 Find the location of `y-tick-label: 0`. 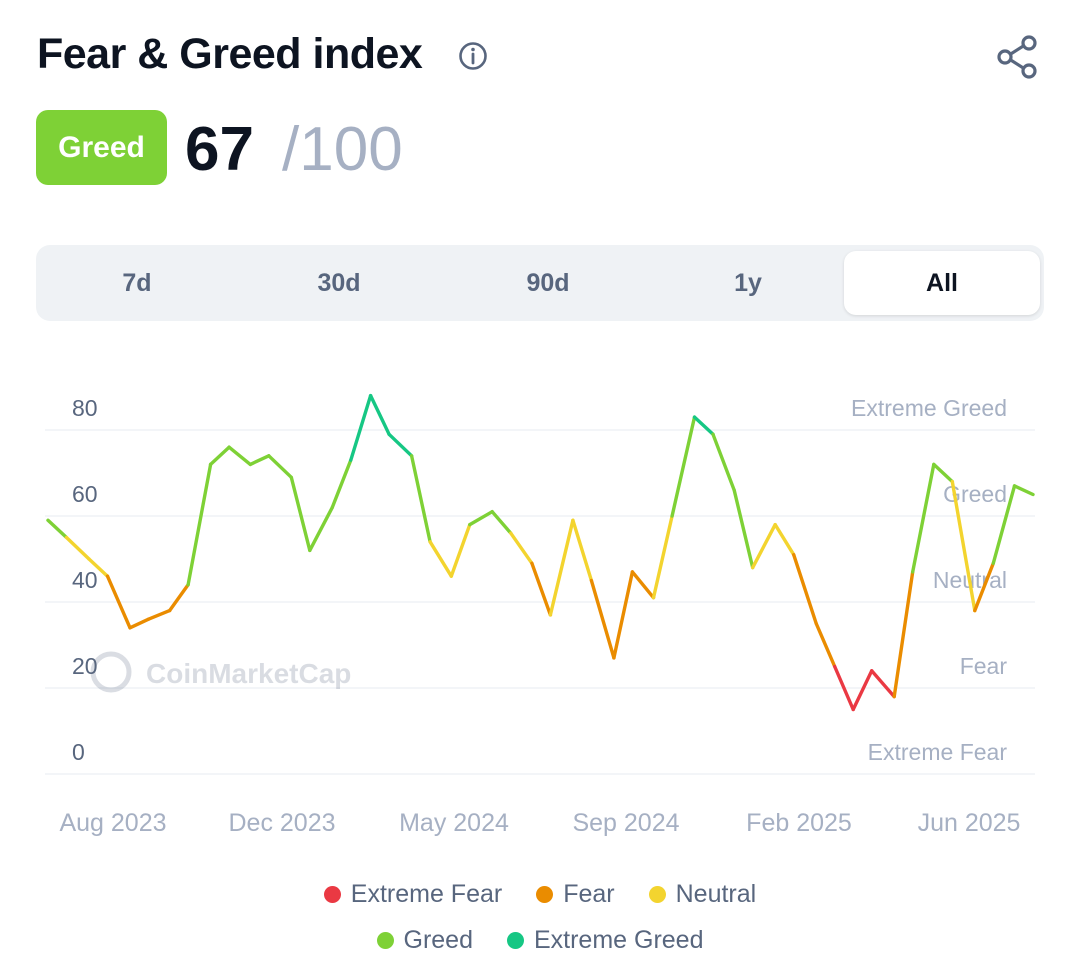

y-tick-label: 0 is located at coordinates (78, 752).